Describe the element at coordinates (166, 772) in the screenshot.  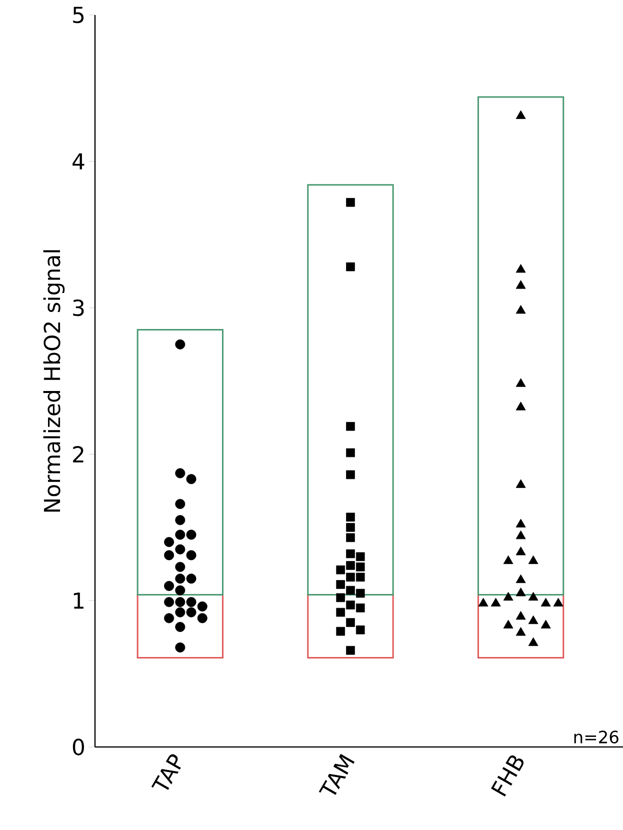
I see `x-tick-label: TAP` at that location.